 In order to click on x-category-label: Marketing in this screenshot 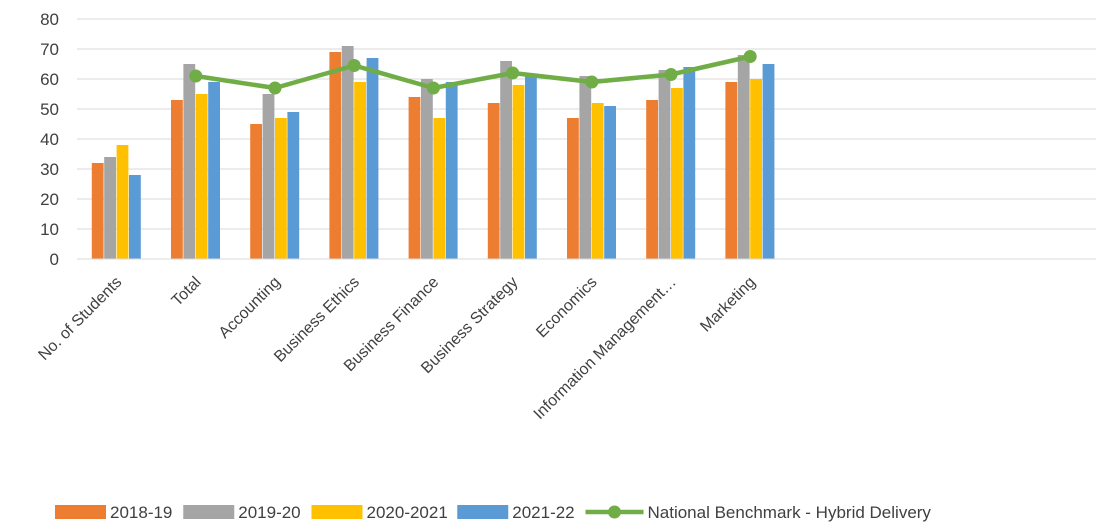, I will do `click(728, 305)`.